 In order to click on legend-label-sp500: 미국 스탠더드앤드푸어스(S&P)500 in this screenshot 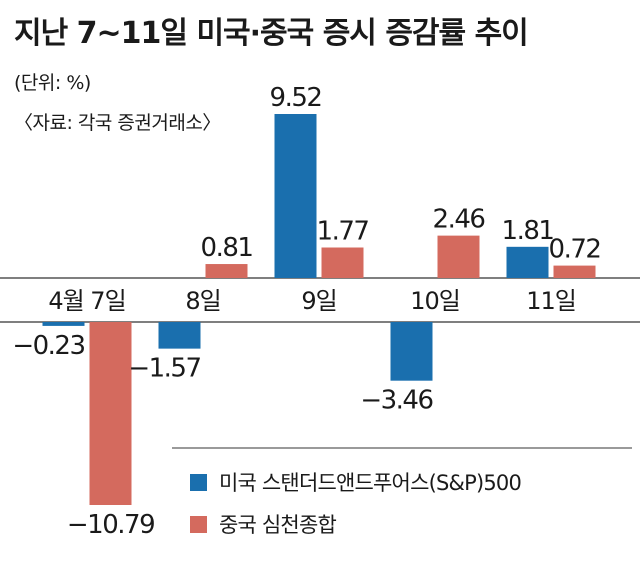, I will do `click(370, 483)`.